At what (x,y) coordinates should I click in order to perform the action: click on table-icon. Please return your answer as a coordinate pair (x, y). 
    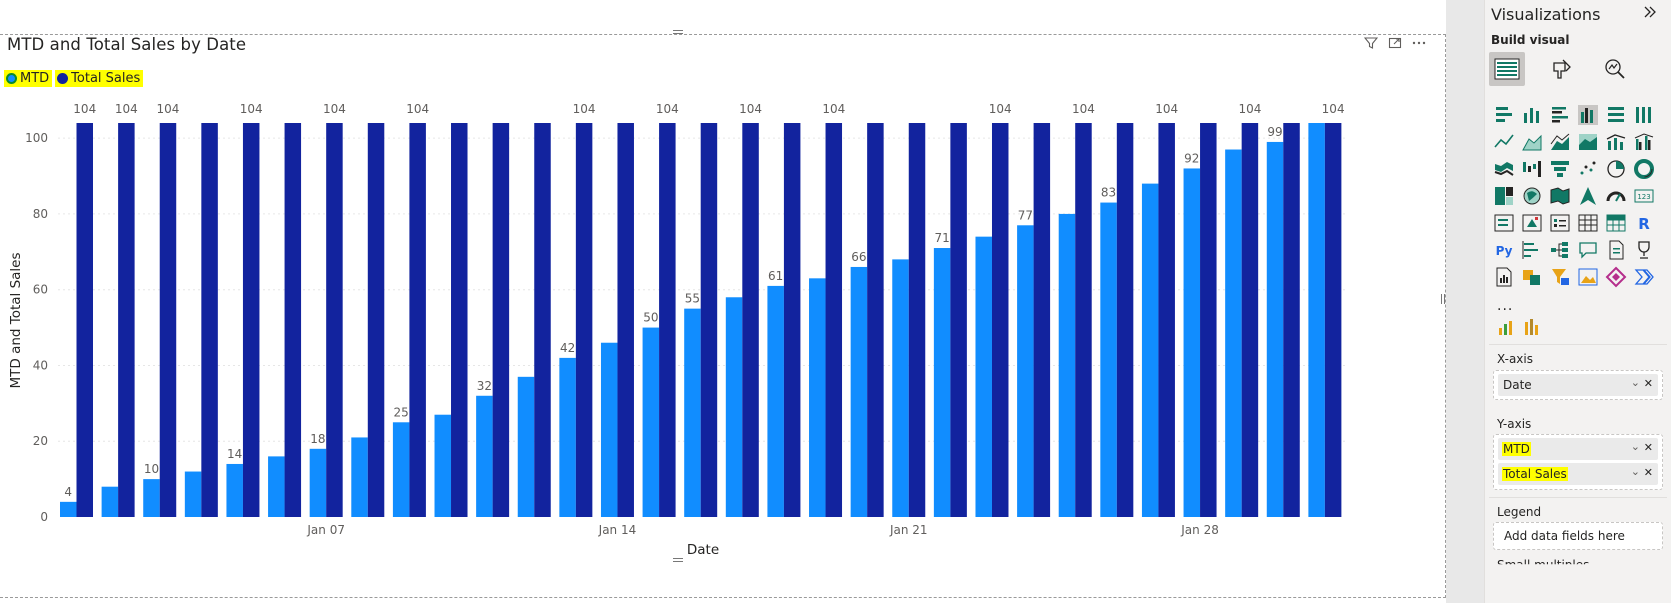
    Looking at the image, I should click on (1588, 223).